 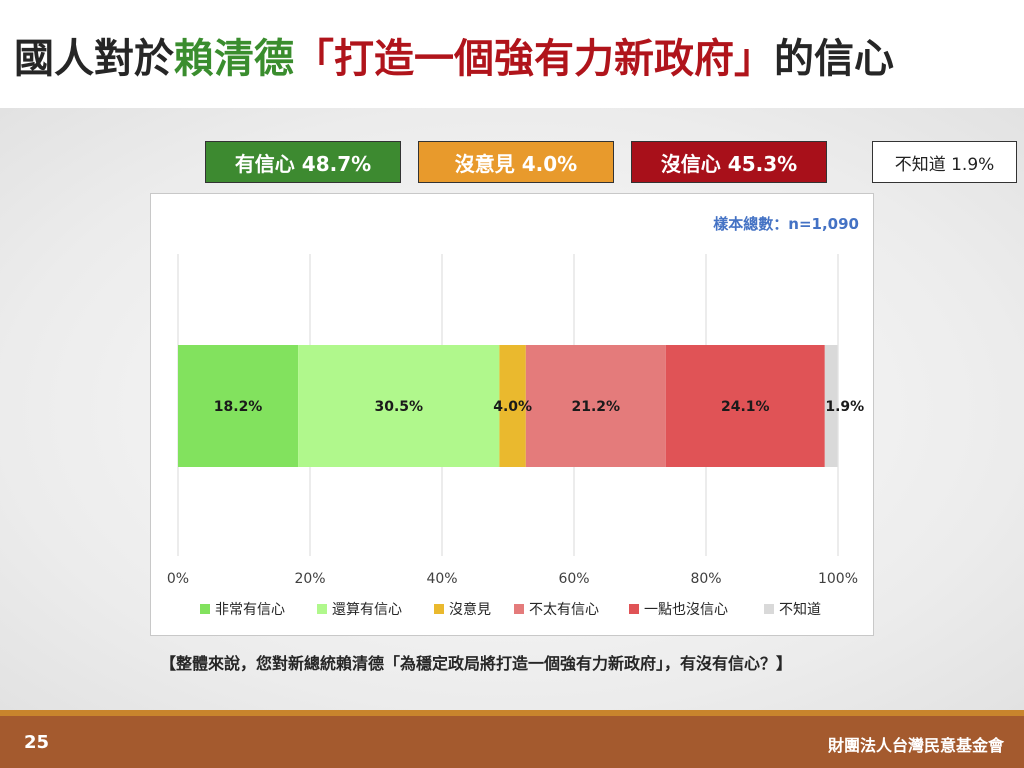 What do you see at coordinates (476, 663) in the screenshot?
I see `survey-question: 【整體來說，您對新總統賴清德「為穩定政局將打造一個強有力新政府」，有沒有信心？】` at bounding box center [476, 663].